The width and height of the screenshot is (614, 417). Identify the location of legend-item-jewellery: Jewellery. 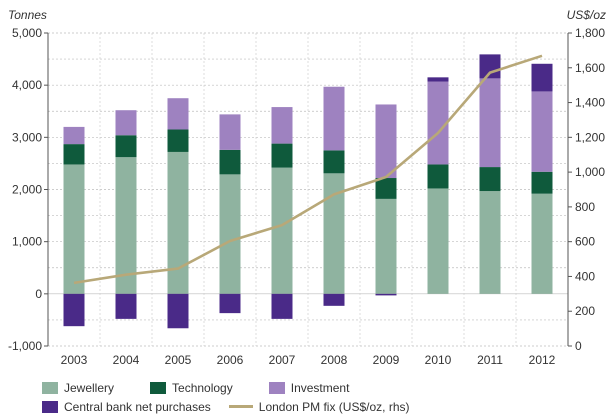
(78, 388).